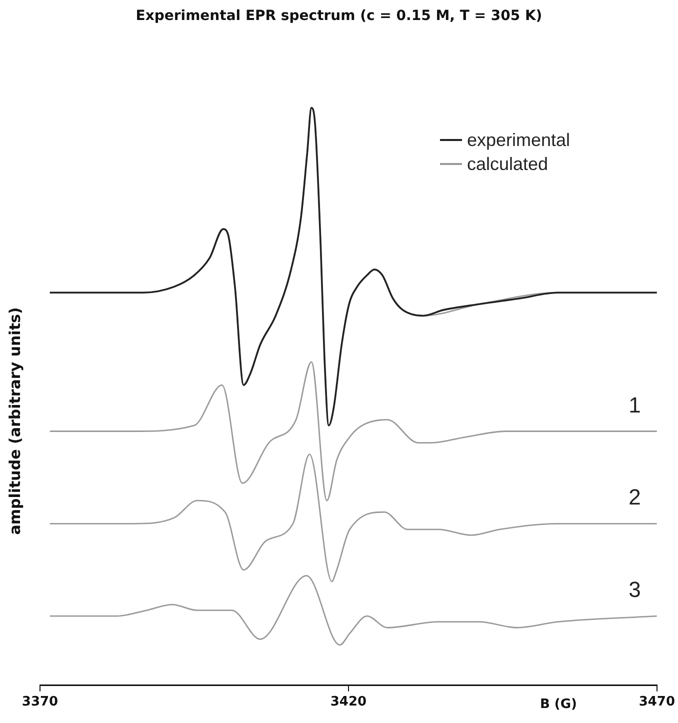  What do you see at coordinates (339, 16) in the screenshot?
I see `chart-title: Experimental EPR spectrum (c = 0.15 M, T = 305 K)` at bounding box center [339, 16].